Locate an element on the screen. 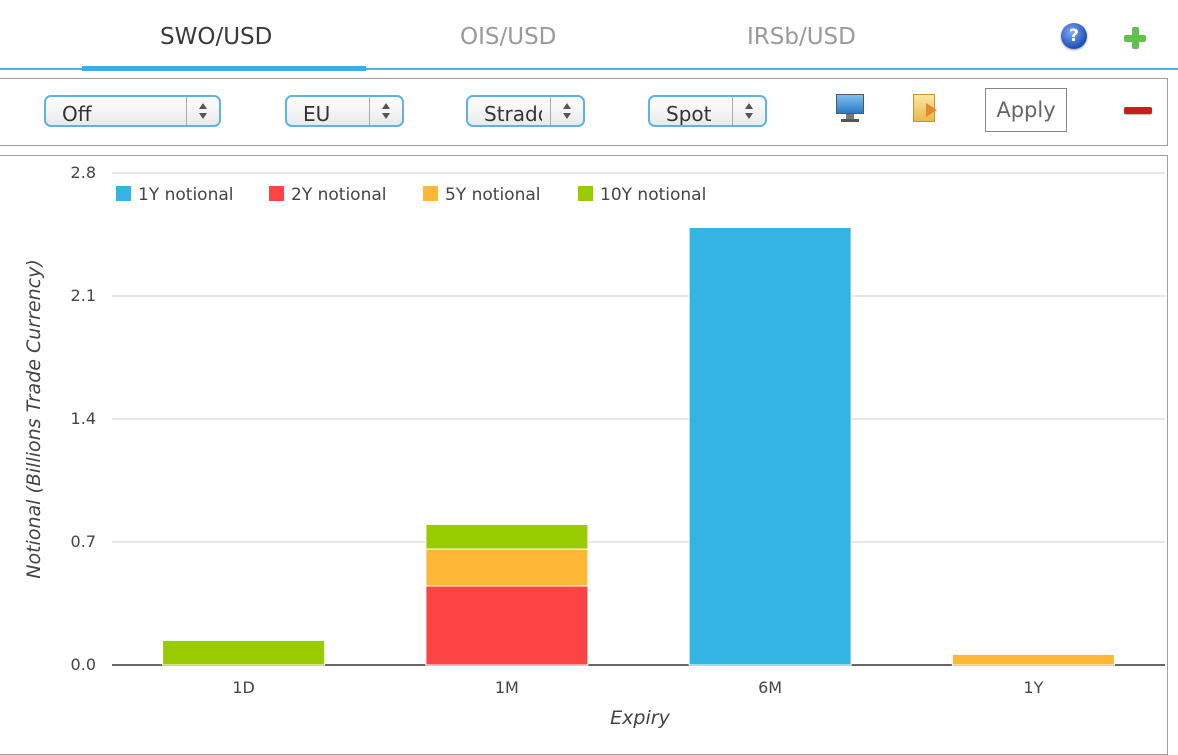 Image resolution: width=1178 pixels, height=755 pixels. filter-select-4: Spot is located at coordinates (707, 111).